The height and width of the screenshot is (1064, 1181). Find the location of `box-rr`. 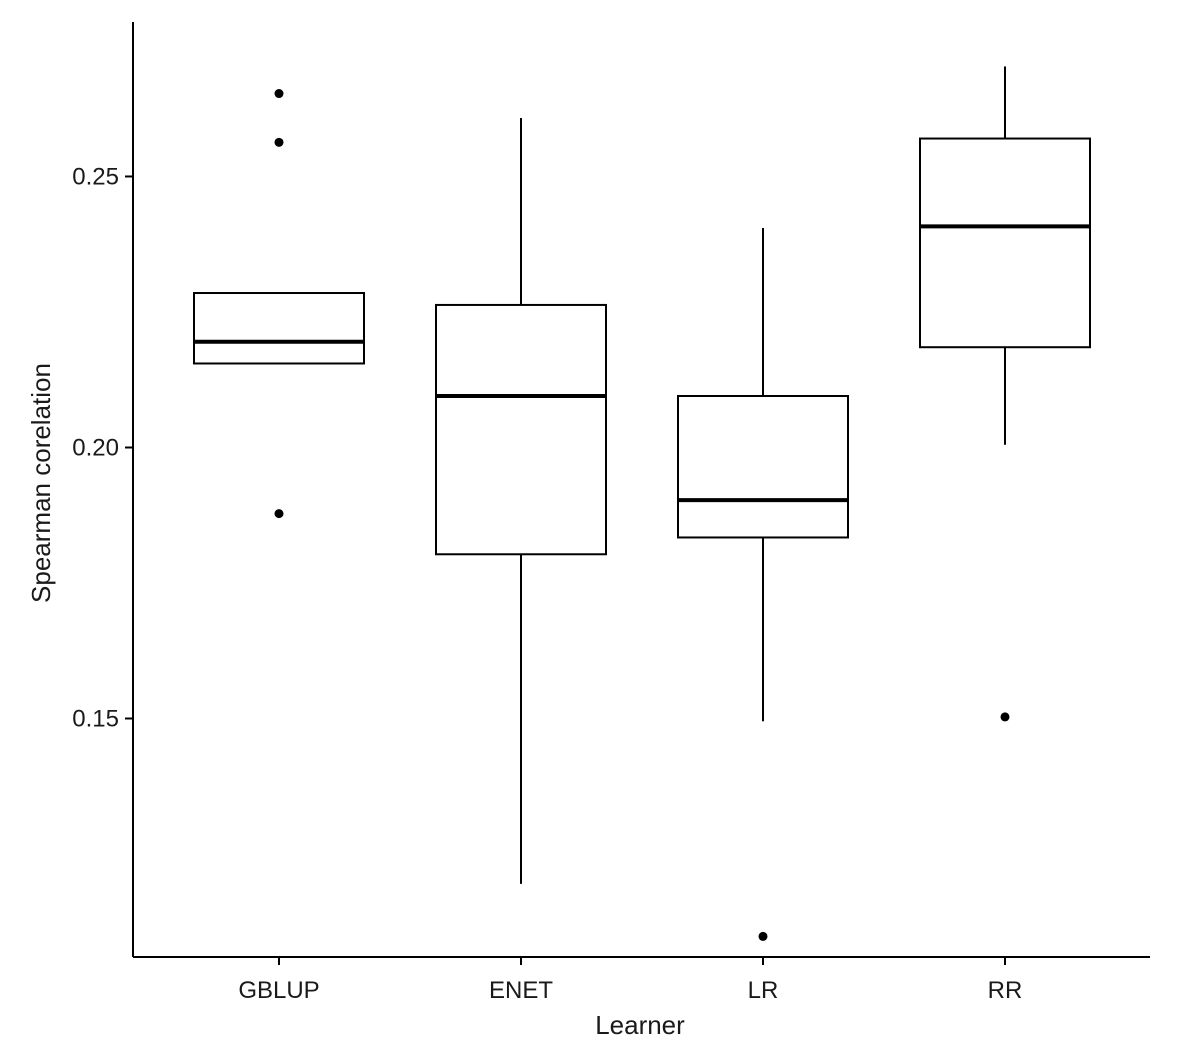

box-rr is located at coordinates (1005, 394).